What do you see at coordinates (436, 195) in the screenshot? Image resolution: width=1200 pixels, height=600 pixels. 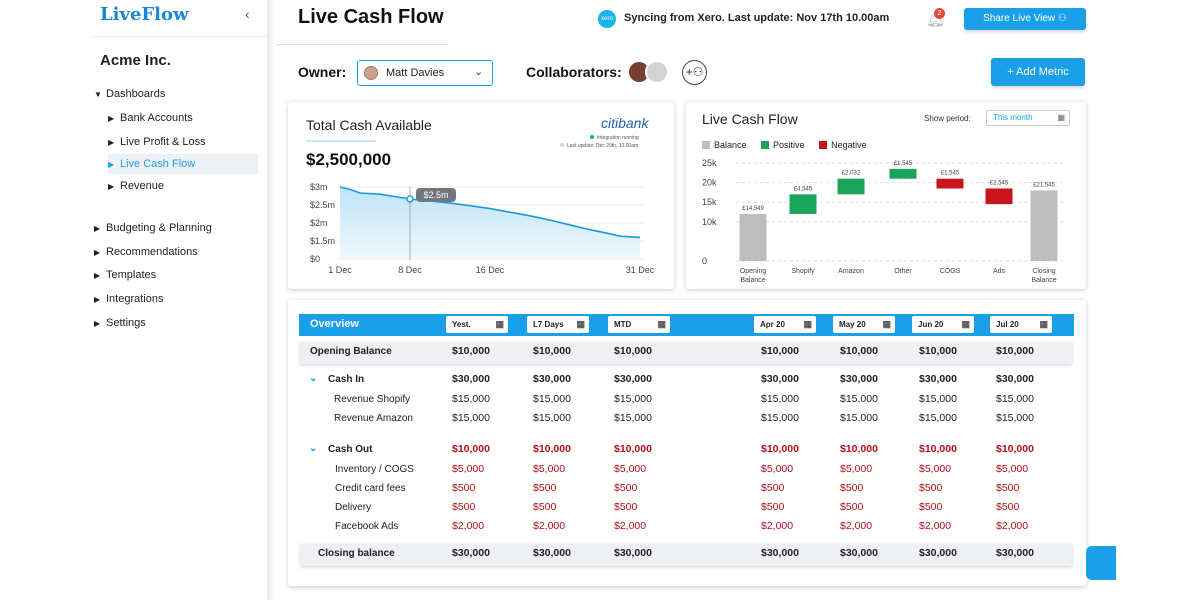 I see `tooltip` at bounding box center [436, 195].